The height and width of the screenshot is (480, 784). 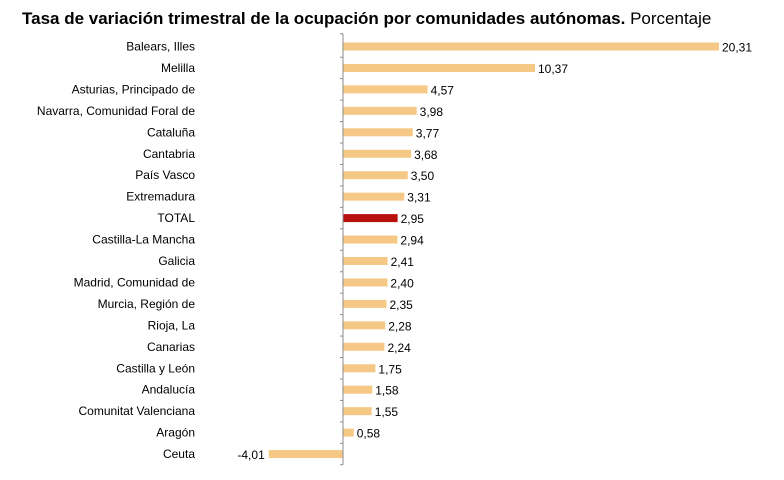 What do you see at coordinates (147, 304) in the screenshot?
I see `category-label-murcia-region-de: Murcia, Región de` at bounding box center [147, 304].